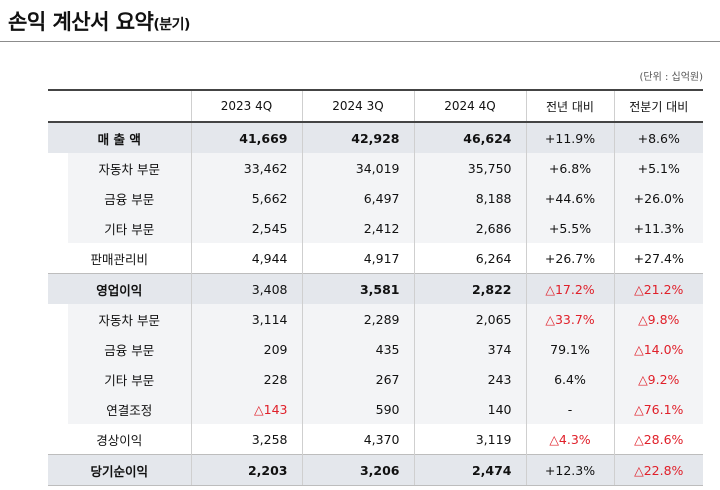 This screenshot has height=490, width=720. I want to click on cell-change: △21.2%, so click(658, 288).